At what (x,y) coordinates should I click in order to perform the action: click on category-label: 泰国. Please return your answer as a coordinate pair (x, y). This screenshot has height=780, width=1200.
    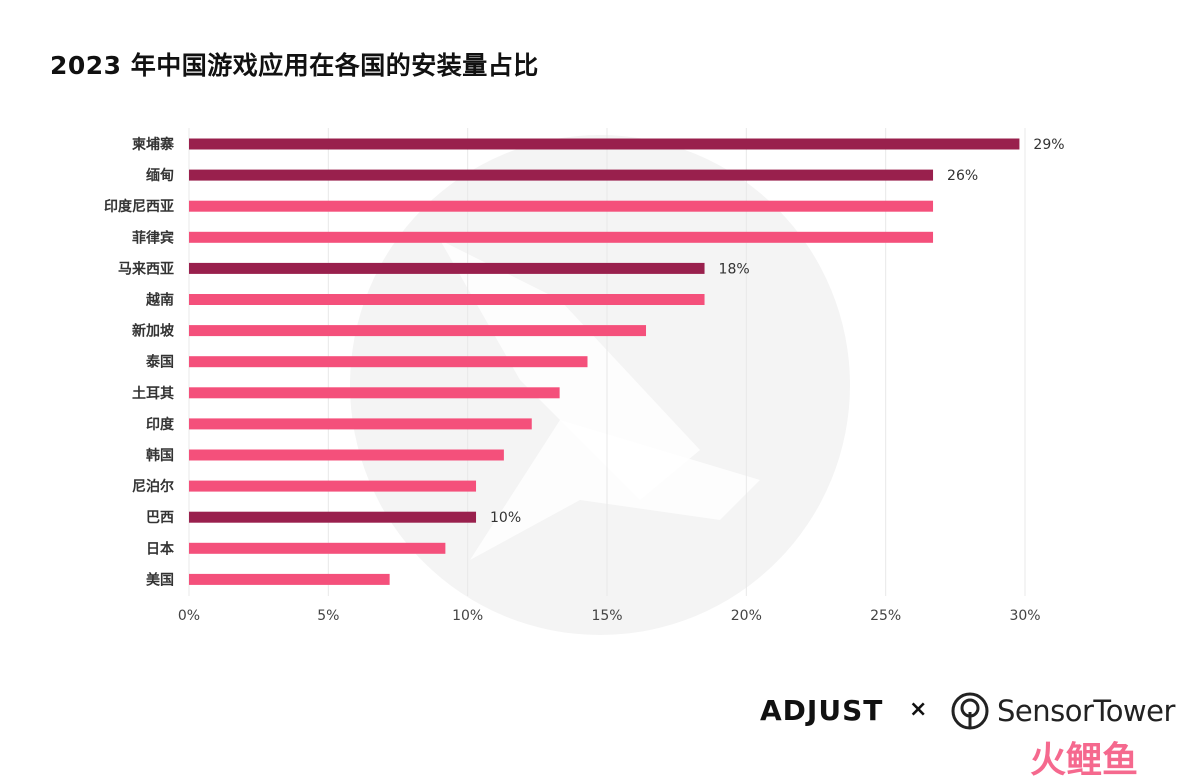
    Looking at the image, I should click on (159, 362).